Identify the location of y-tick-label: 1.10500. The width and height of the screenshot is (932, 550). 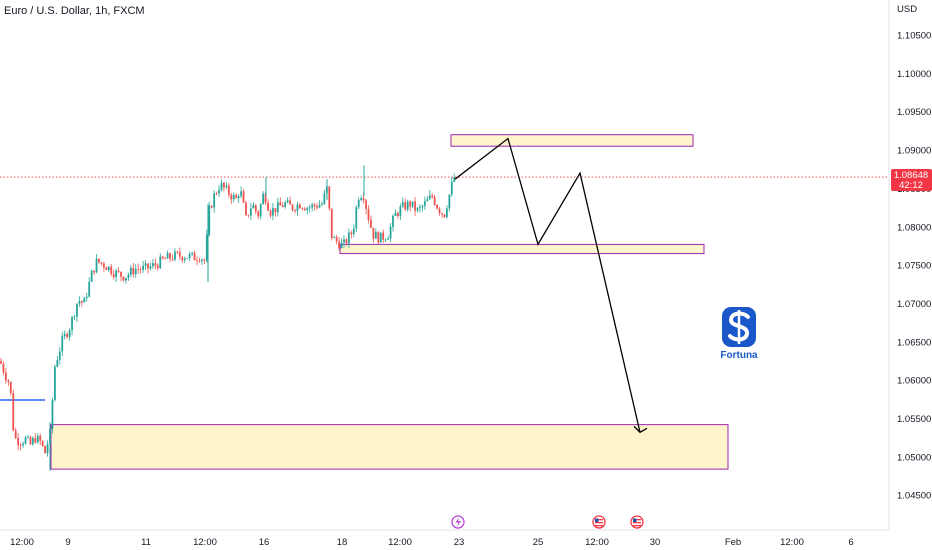
(914, 36).